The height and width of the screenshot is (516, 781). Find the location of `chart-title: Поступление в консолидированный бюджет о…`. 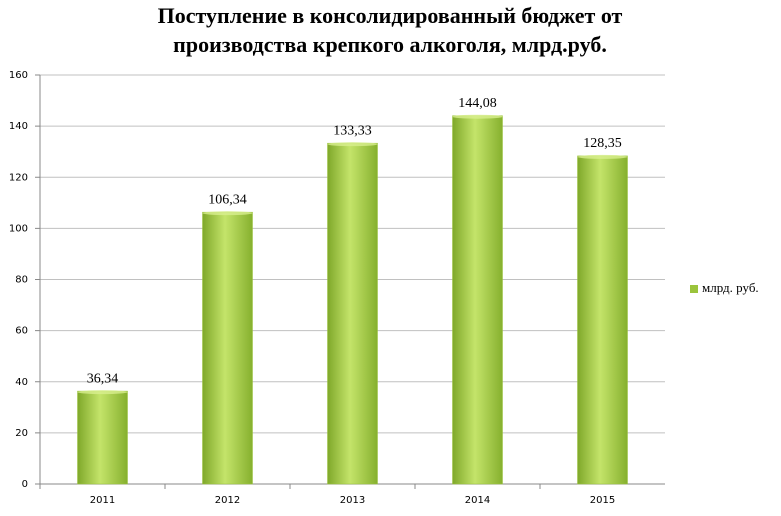

chart-title: Поступление в консолидированный бюджет о… is located at coordinates (390, 15).